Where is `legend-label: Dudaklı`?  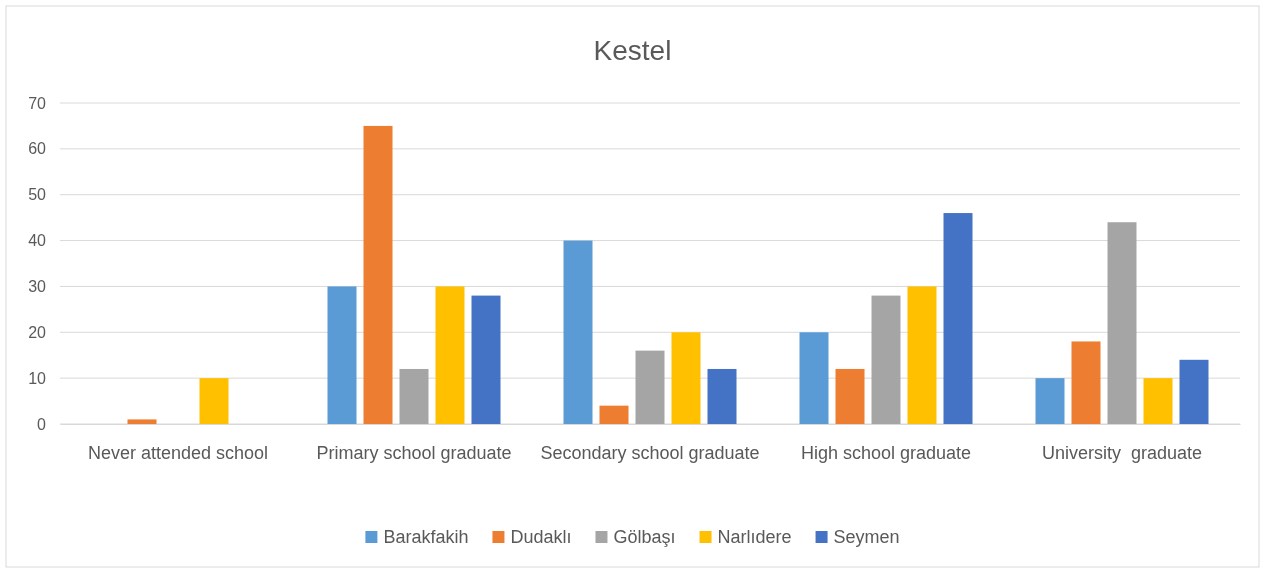
legend-label: Dudaklı is located at coordinates (541, 537).